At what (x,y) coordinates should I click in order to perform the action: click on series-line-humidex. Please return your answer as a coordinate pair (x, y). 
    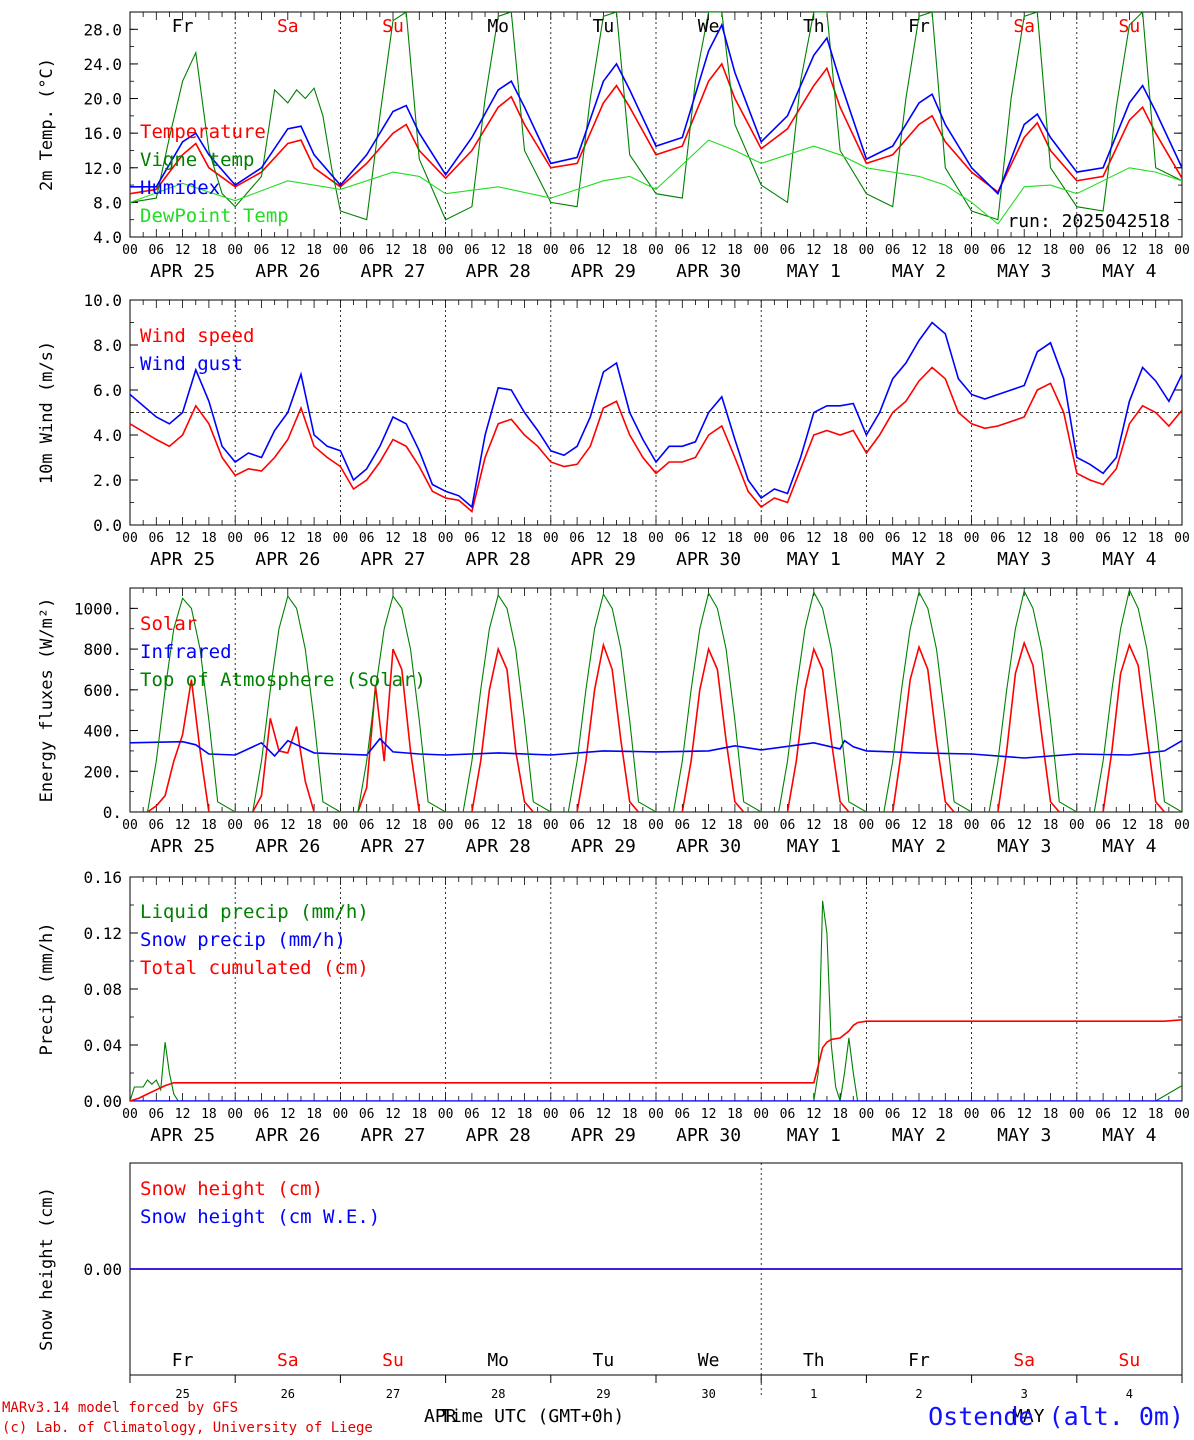
    Looking at the image, I should click on (656, 109).